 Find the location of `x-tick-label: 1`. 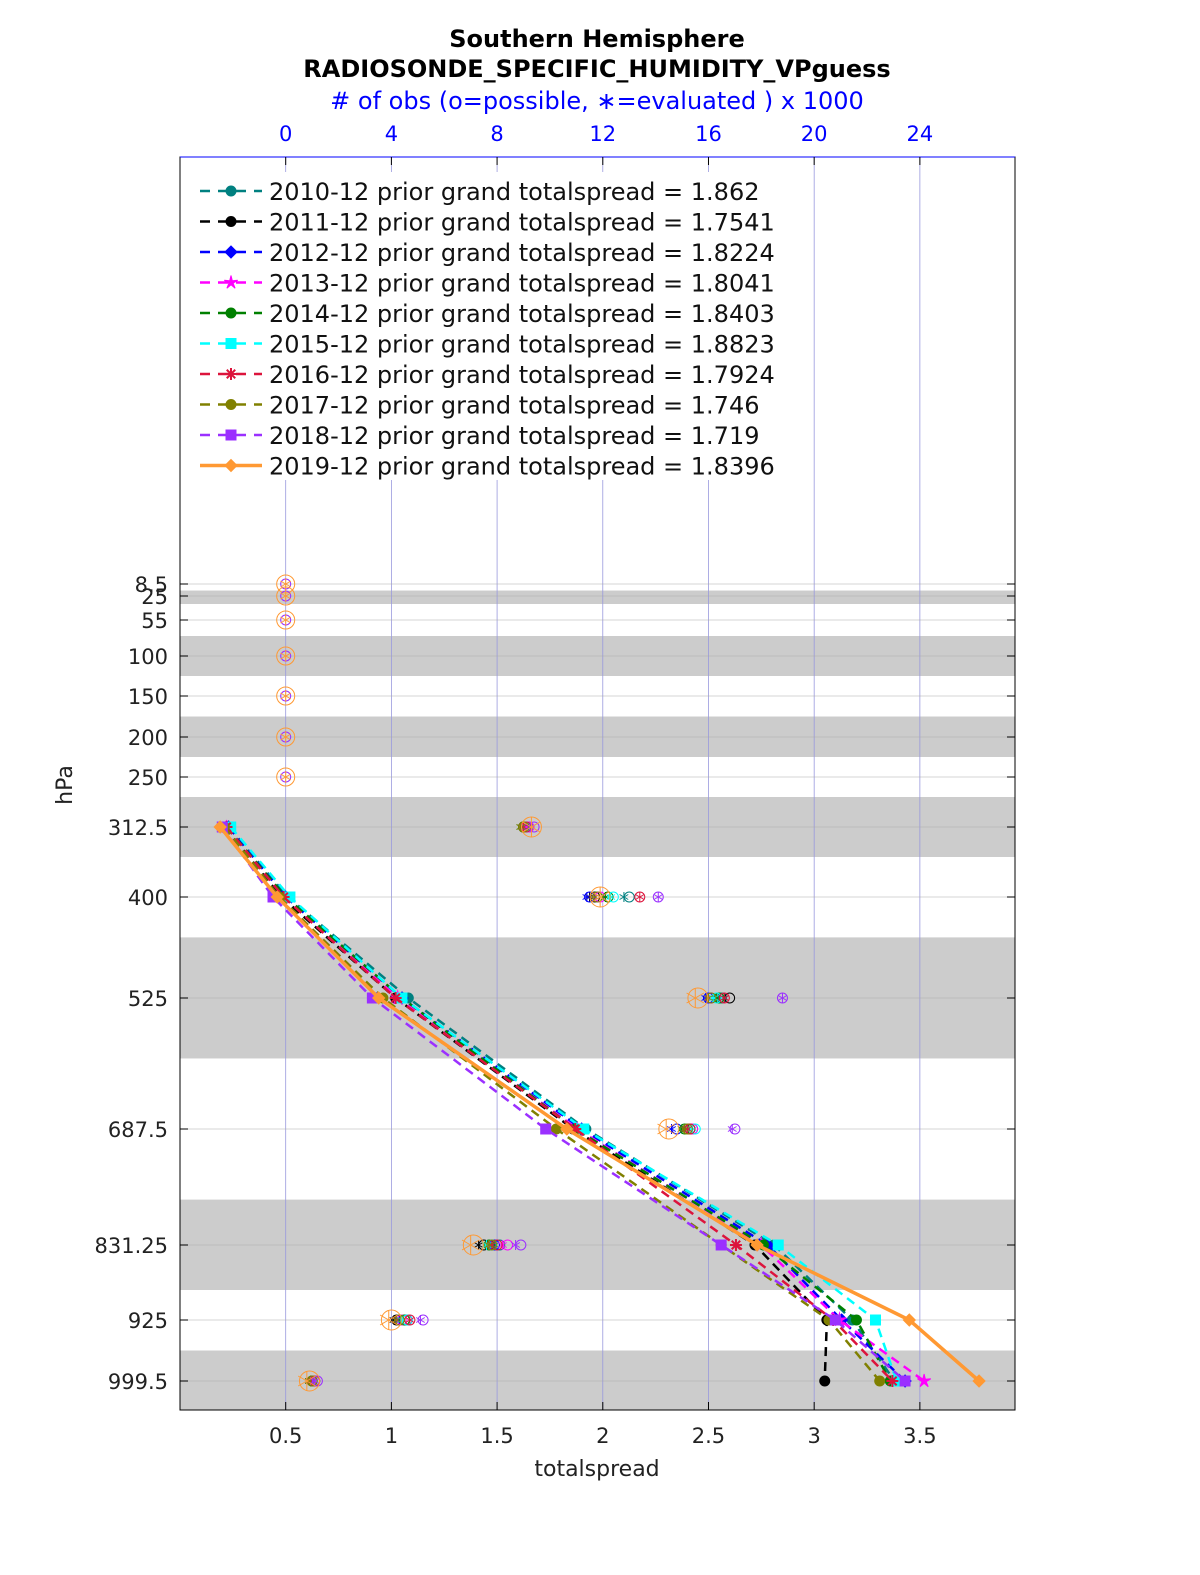

x-tick-label: 1 is located at coordinates (391, 1436).